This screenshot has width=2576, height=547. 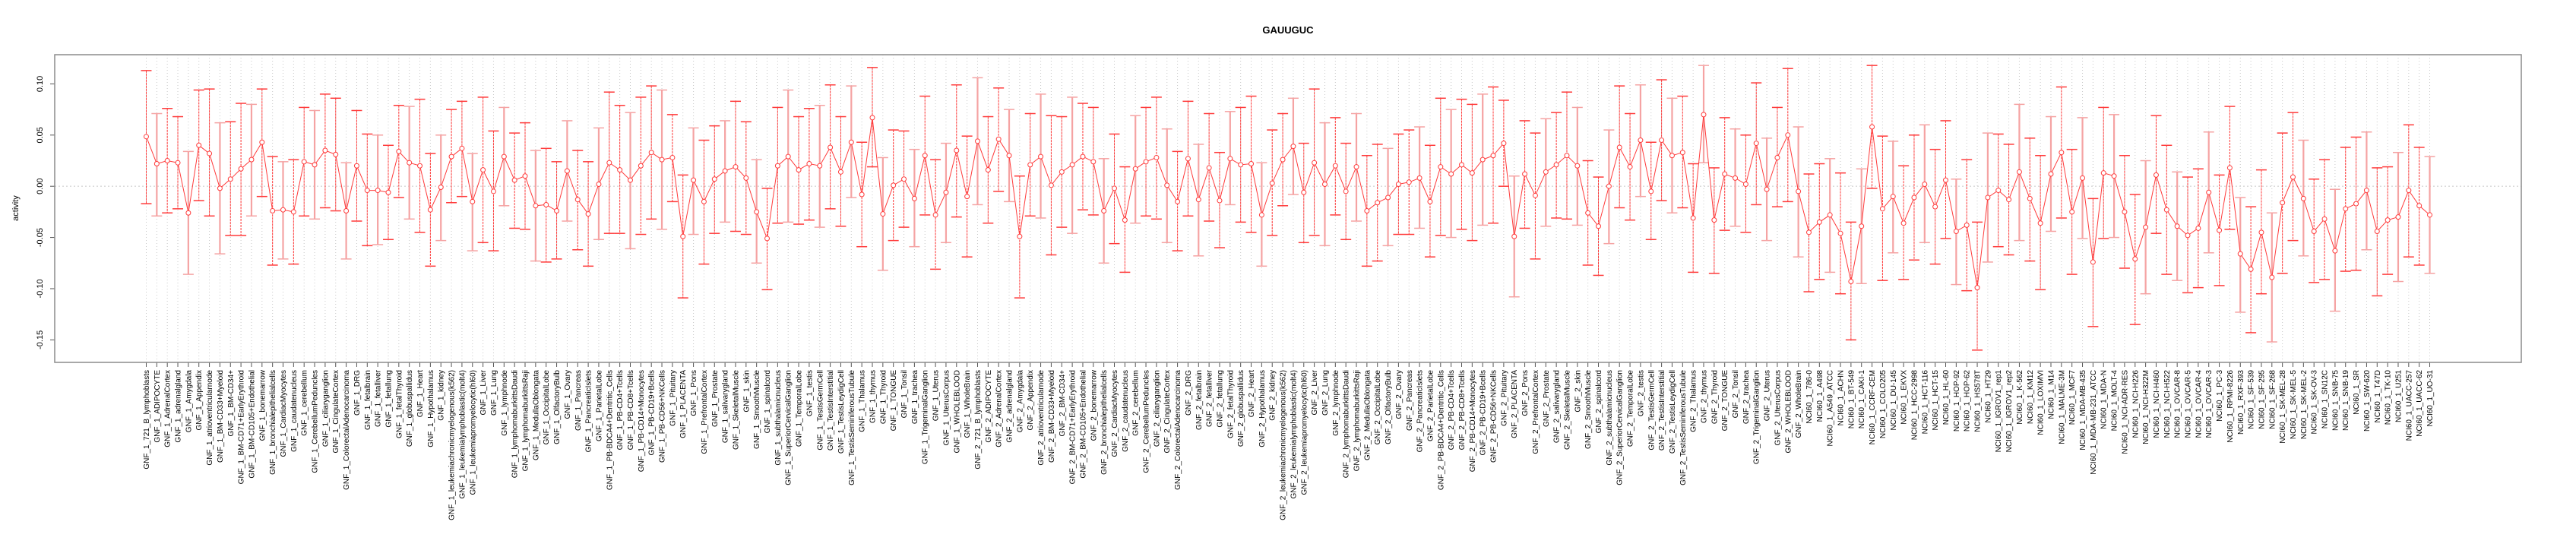 What do you see at coordinates (2315, 402) in the screenshot?
I see `x-tick-label: NCI60_1_SK-OV-3` at bounding box center [2315, 402].